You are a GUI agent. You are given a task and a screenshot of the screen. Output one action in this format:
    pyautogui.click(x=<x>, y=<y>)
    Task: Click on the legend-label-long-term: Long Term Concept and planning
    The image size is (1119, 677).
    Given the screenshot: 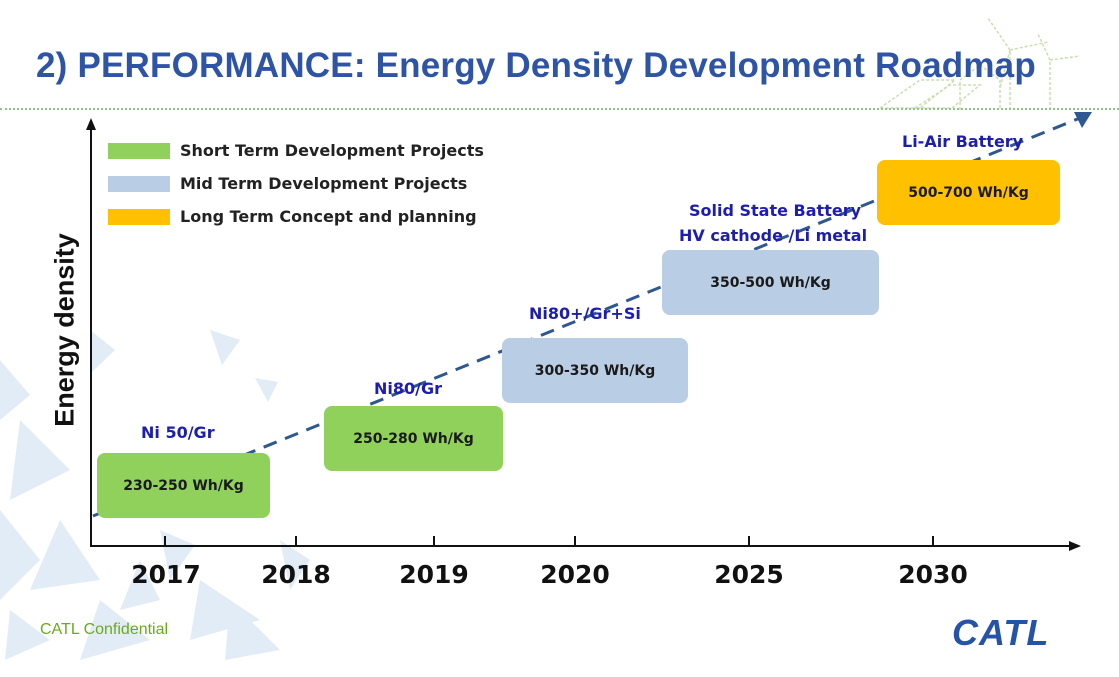 What is the action you would take?
    pyautogui.click(x=328, y=216)
    